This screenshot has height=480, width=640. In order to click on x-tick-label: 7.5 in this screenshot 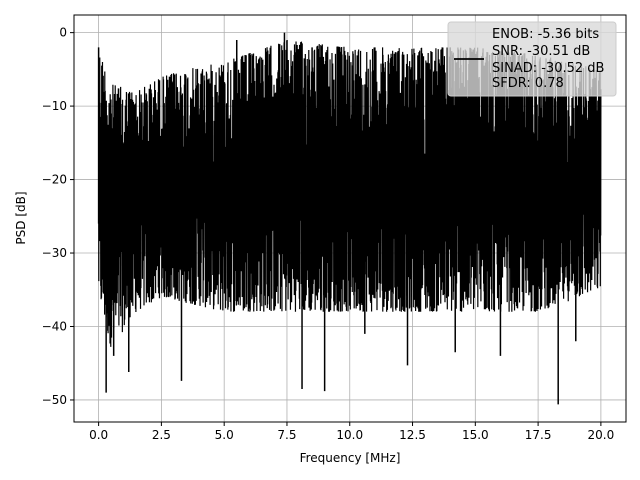, I will do `click(286, 435)`.